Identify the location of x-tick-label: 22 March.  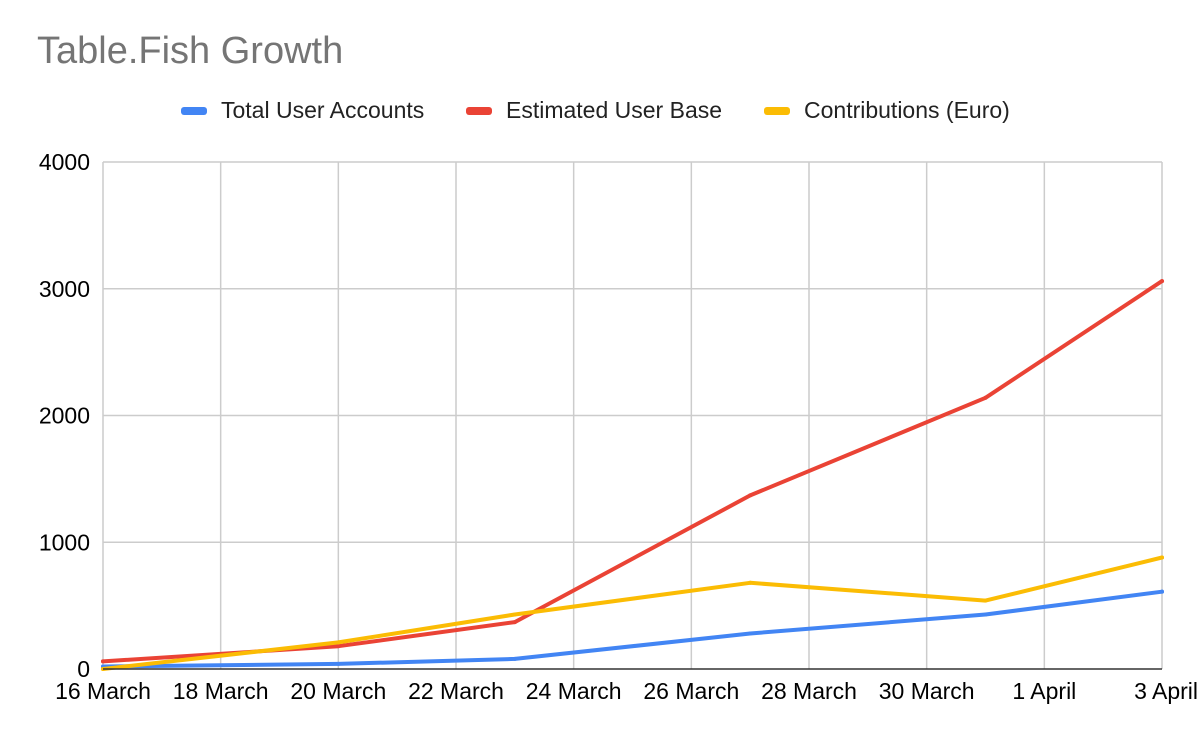
(456, 691).